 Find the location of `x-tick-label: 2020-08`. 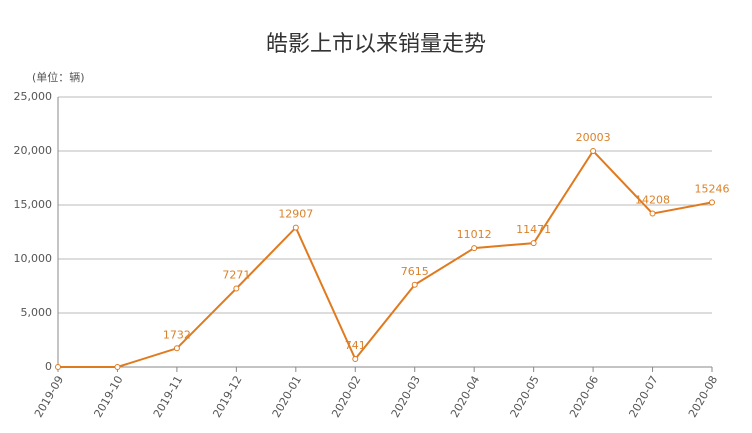

x-tick-label: 2020-08 is located at coordinates (703, 397).